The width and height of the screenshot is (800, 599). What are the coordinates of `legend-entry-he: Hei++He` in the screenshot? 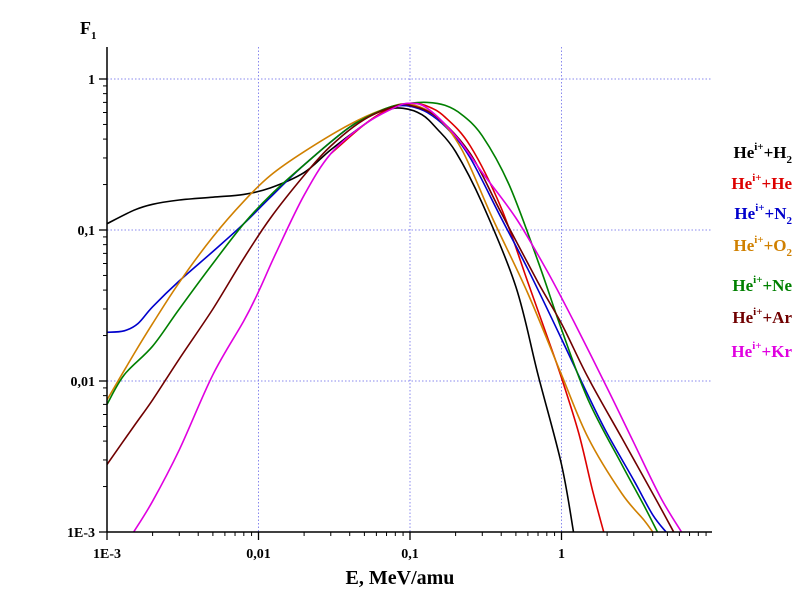 It's located at (761, 182).